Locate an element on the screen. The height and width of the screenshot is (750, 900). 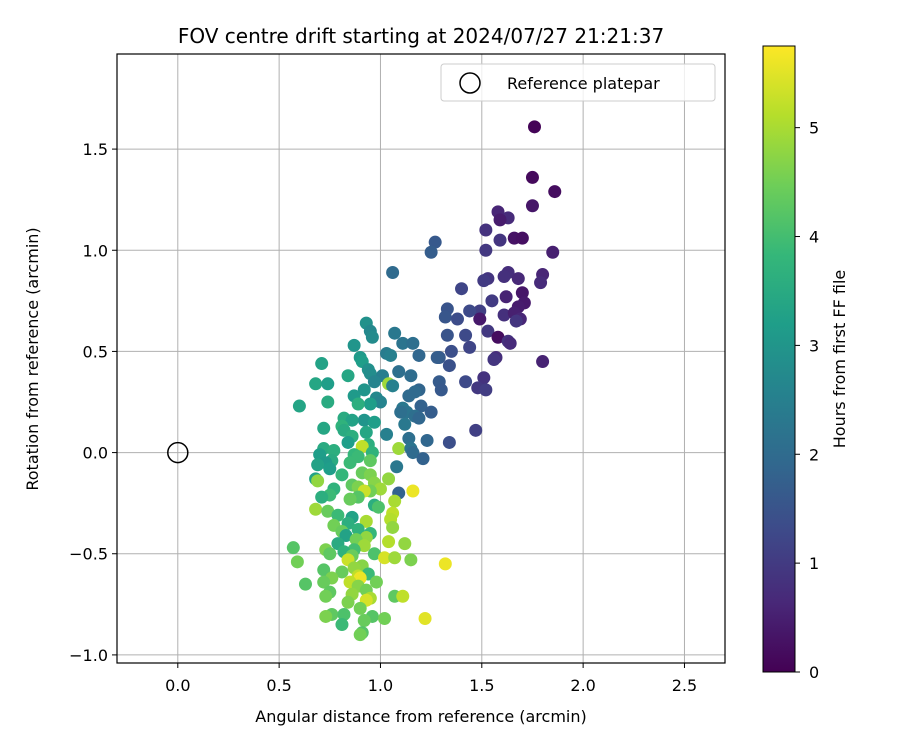
legend-reference-marker is located at coordinates (470, 83).